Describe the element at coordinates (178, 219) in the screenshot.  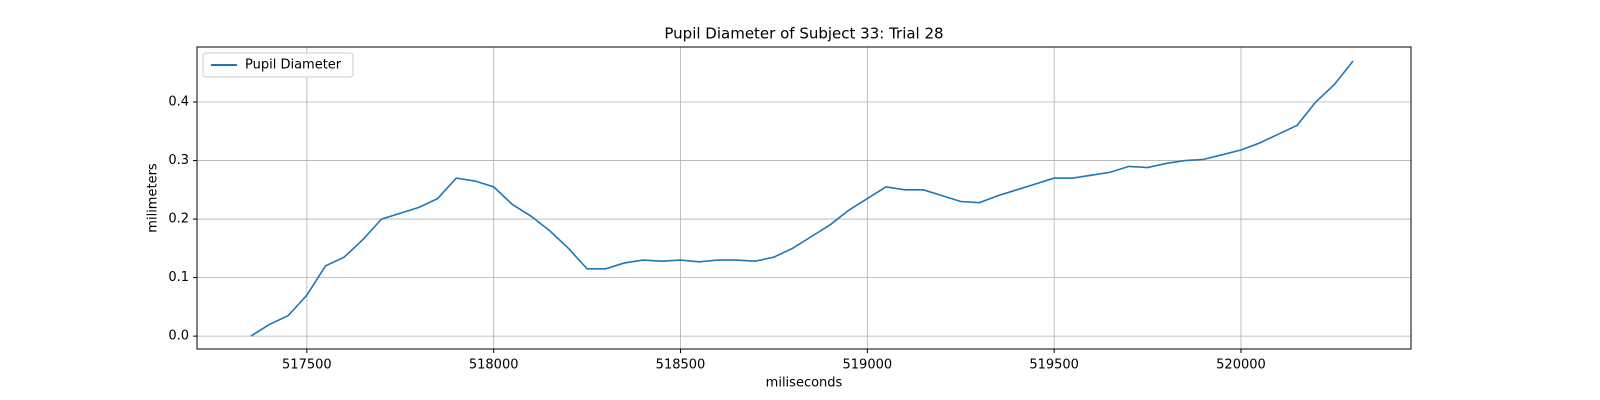
I see `y-tick-label: 0.2` at that location.